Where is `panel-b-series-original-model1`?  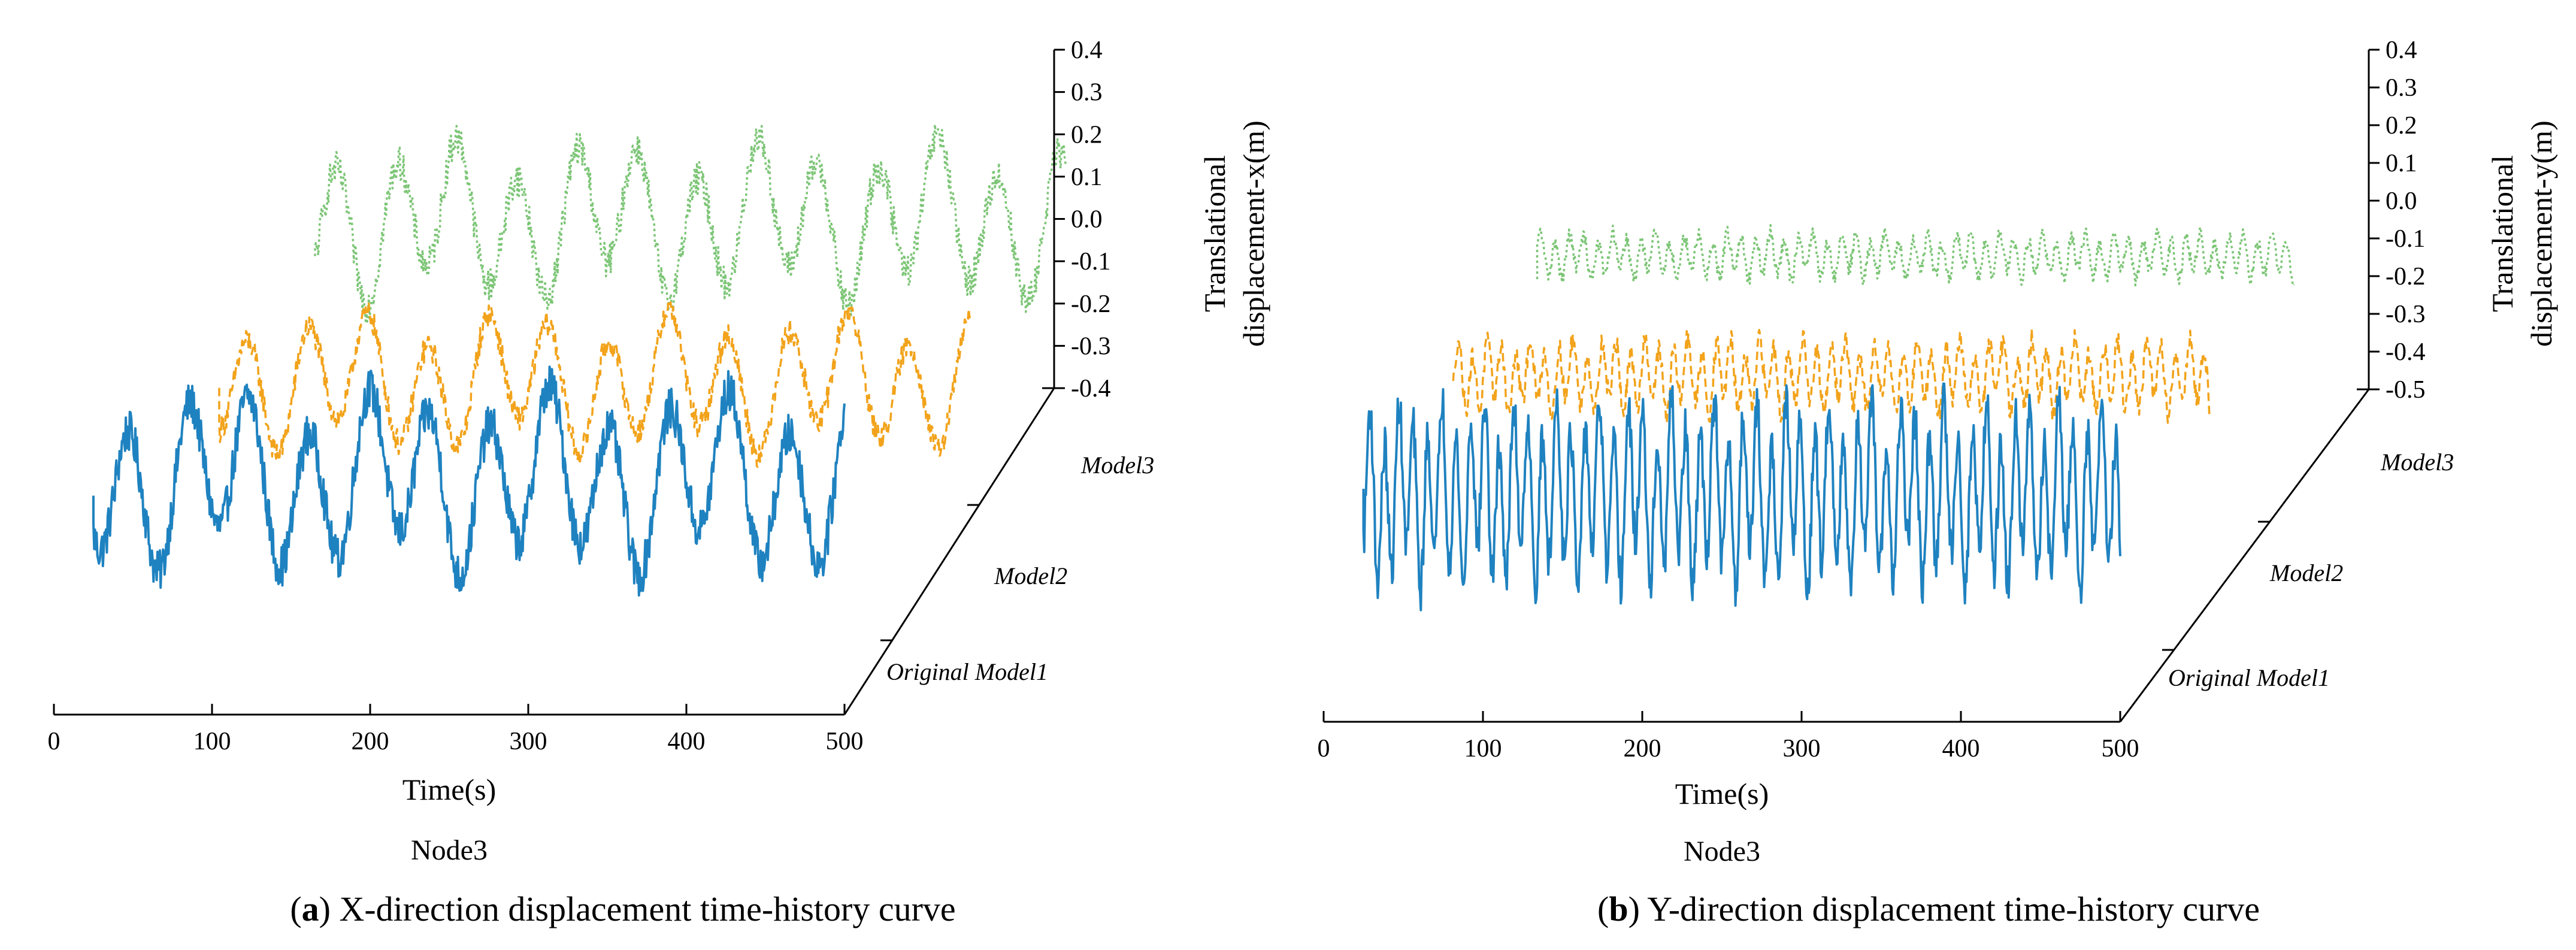 panel-b-series-original-model1 is located at coordinates (1741, 497).